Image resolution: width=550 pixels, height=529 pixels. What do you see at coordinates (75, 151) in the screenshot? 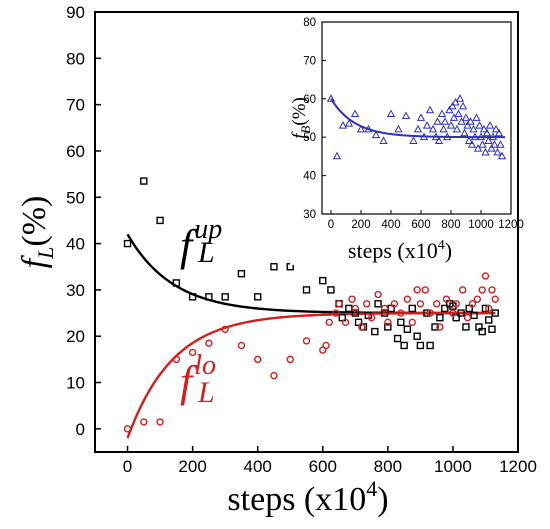
I see `y-tick-label: 60` at bounding box center [75, 151].